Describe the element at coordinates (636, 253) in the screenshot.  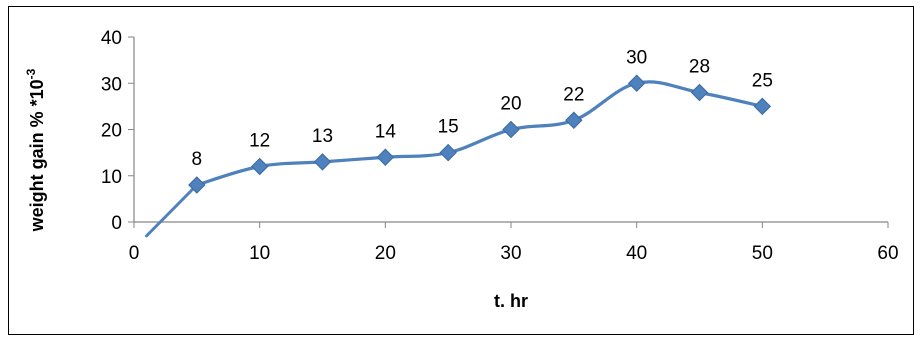
I see `x-tick-label: 40` at that location.